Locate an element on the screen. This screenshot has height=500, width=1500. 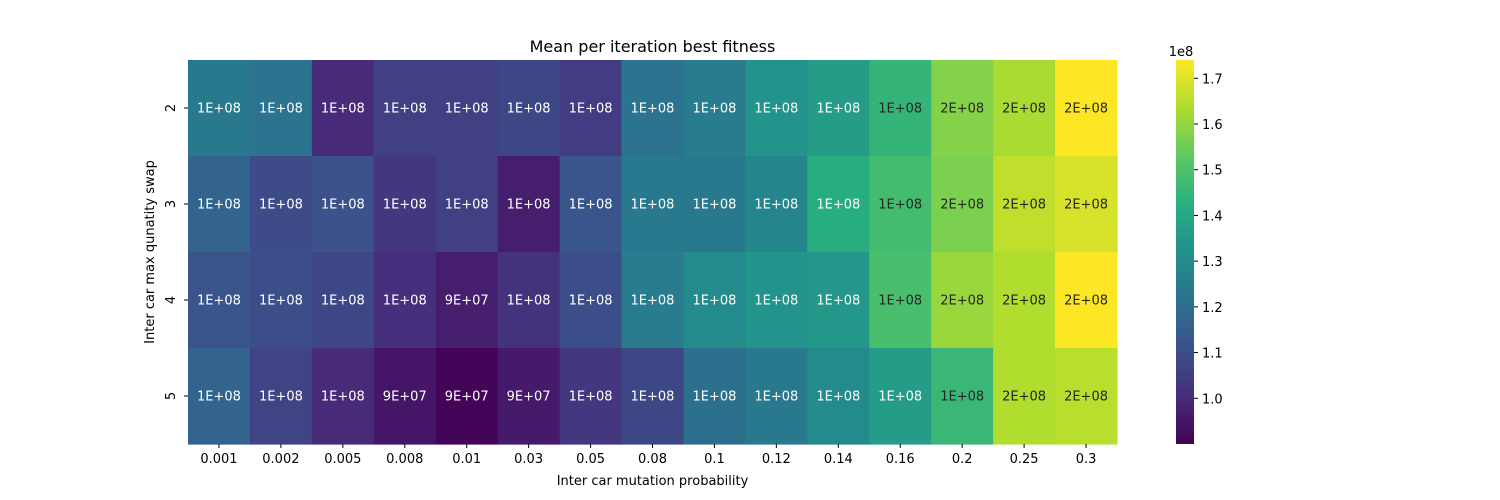
x-tick-label: 0.2 is located at coordinates (962, 459).